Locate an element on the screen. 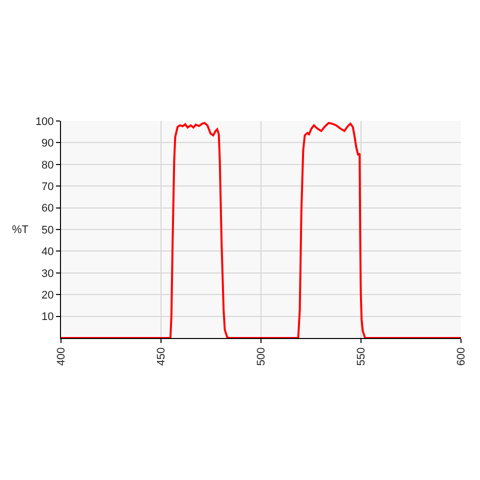  y-tick-label: 40 is located at coordinates (48, 252).